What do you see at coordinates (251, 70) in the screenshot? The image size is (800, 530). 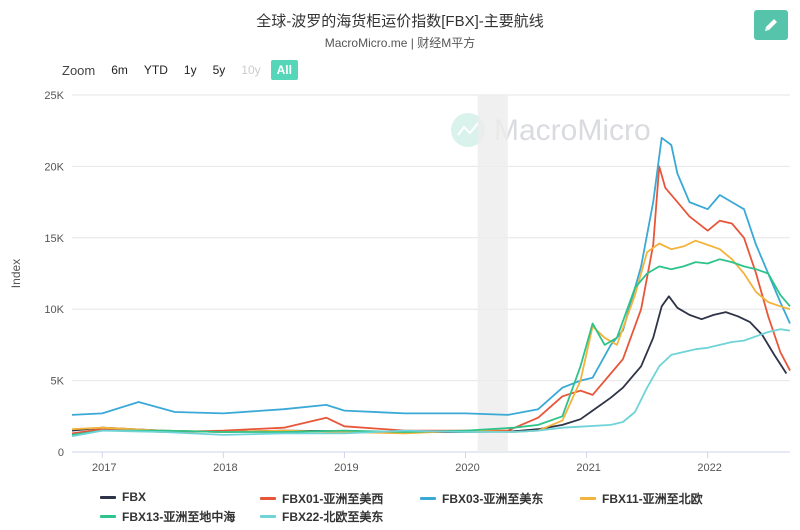 I see `zoom-10y-button: 10y` at bounding box center [251, 70].